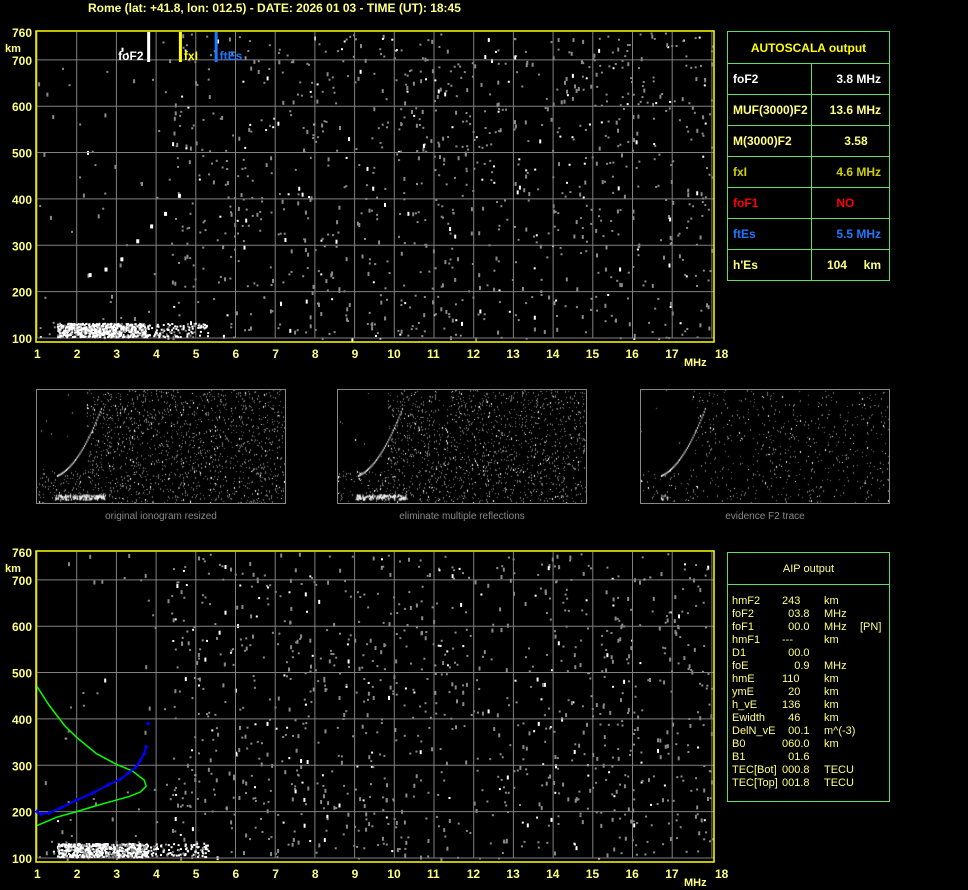  What do you see at coordinates (858, 234) in the screenshot?
I see `param-value: 5.5 MHz` at bounding box center [858, 234].